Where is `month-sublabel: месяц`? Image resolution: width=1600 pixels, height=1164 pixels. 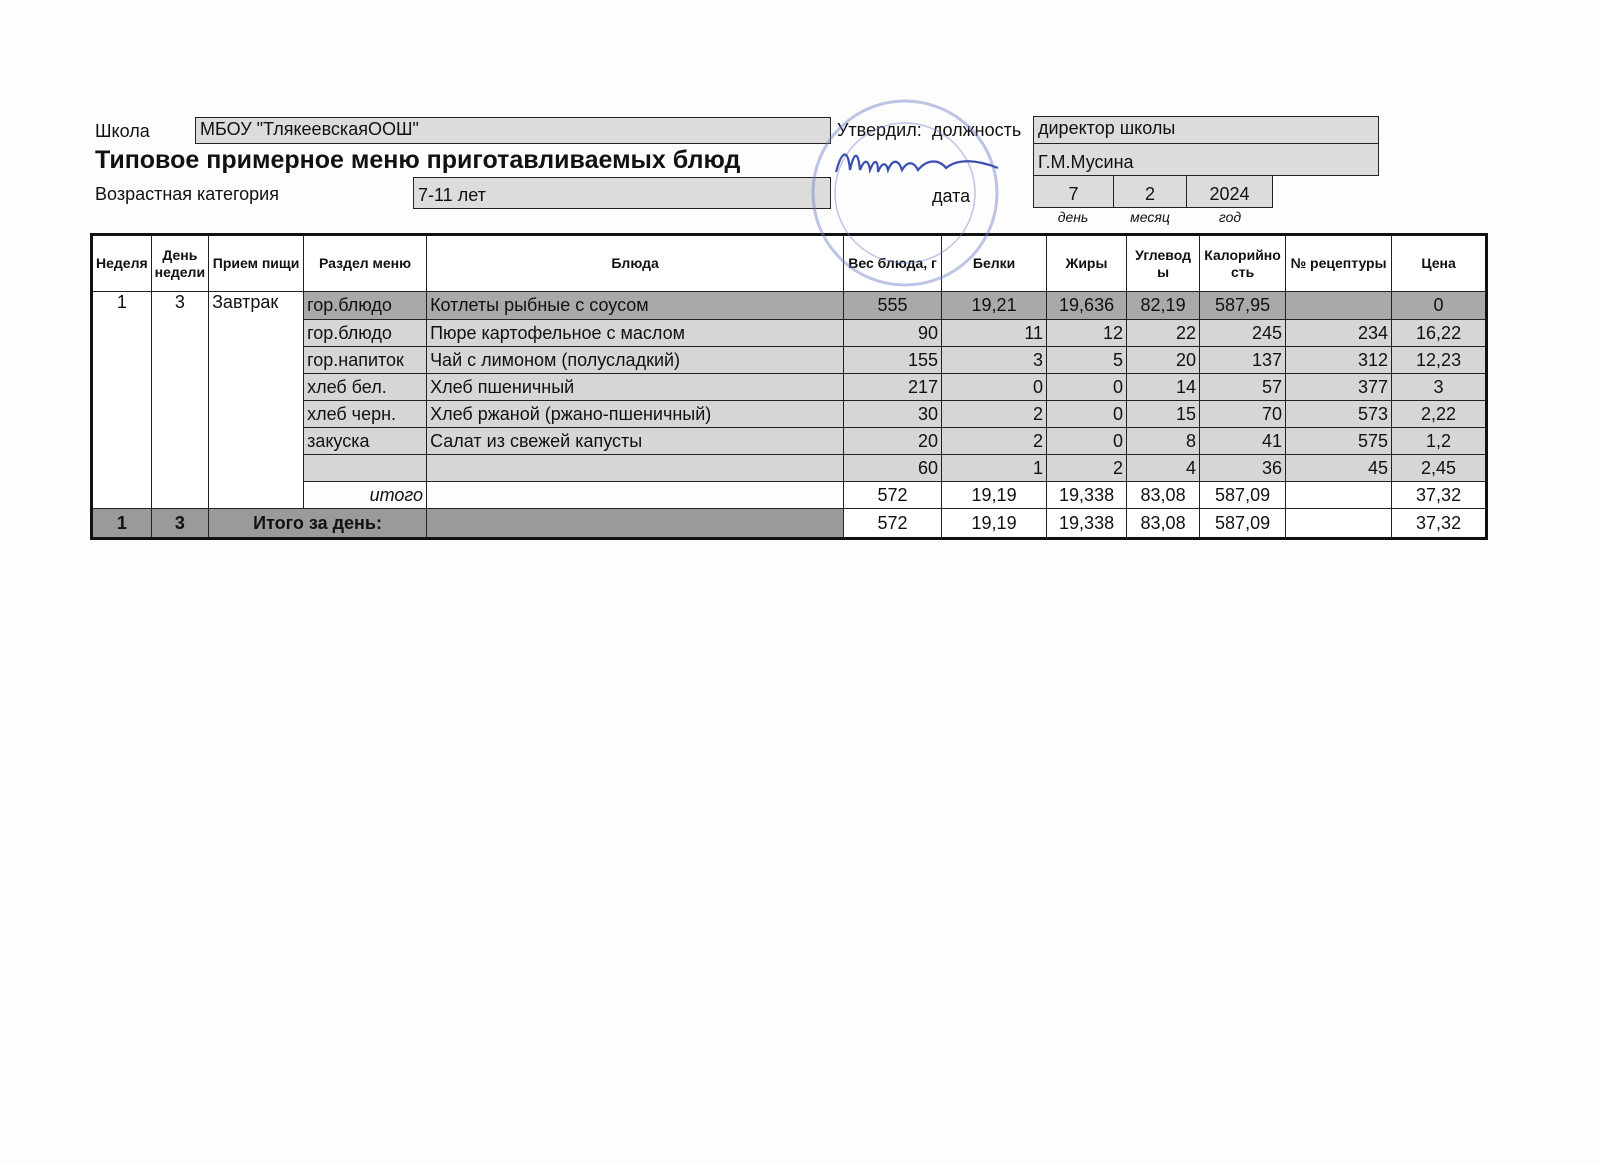
month-sublabel: месяц is located at coordinates (1150, 217).